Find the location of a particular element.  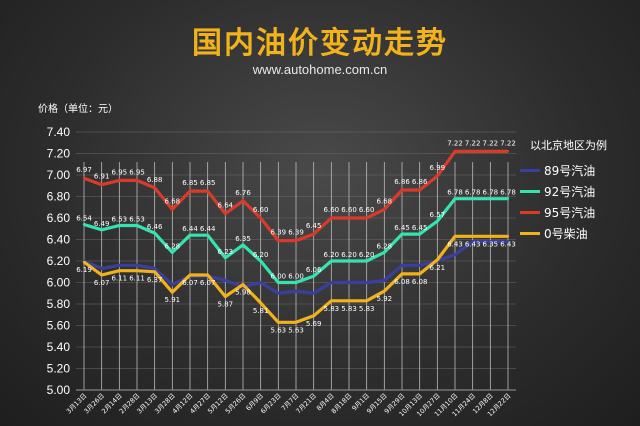

data-label: 6.43 is located at coordinates (508, 244).